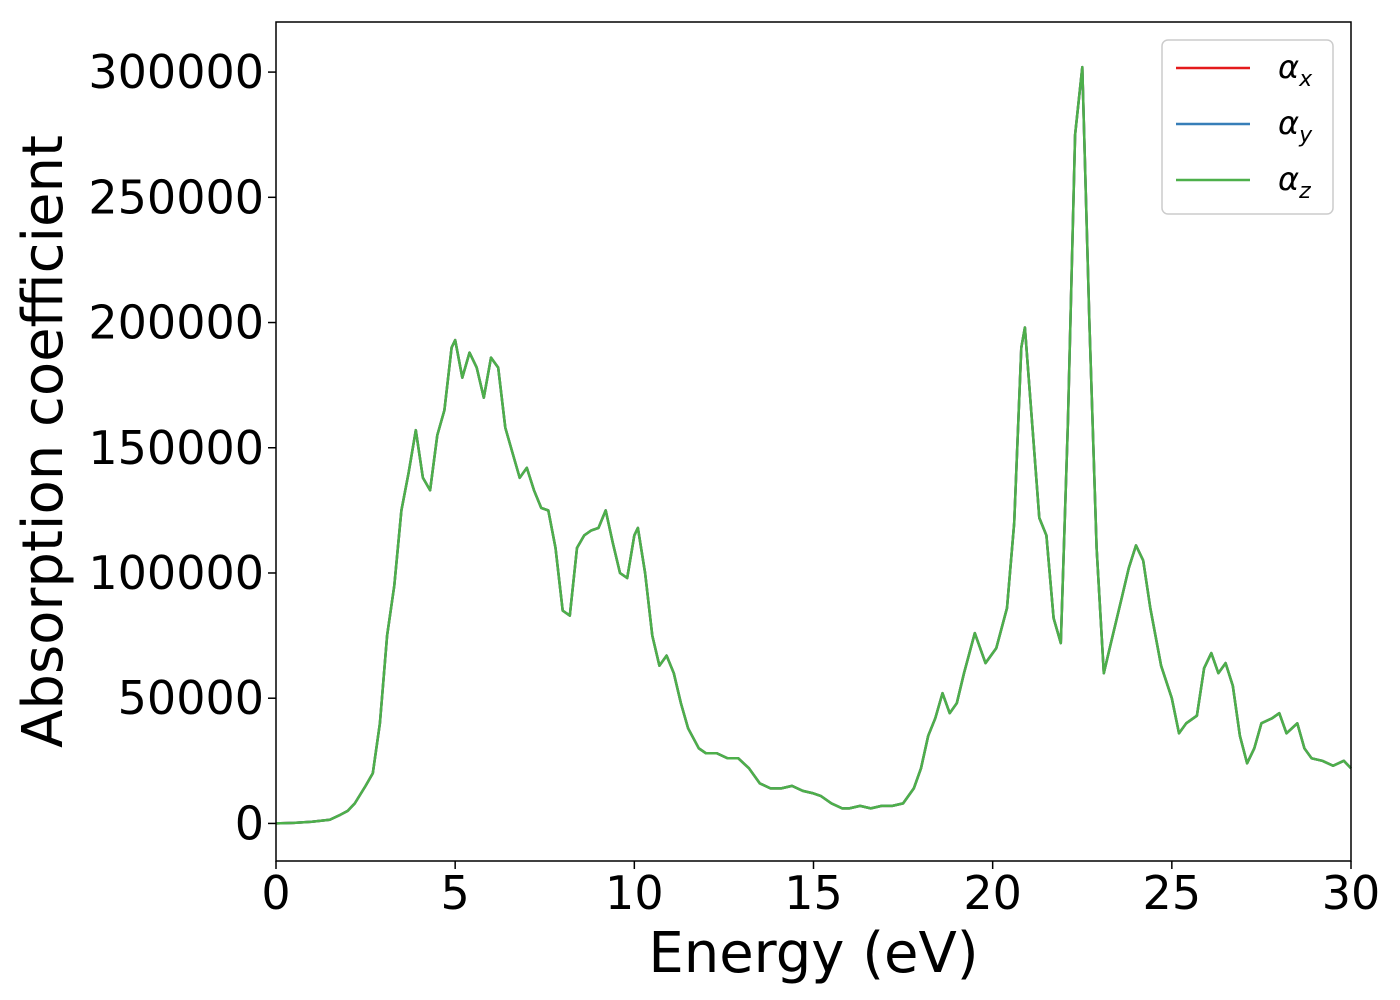 Image resolution: width=1400 pixels, height=1000 pixels. What do you see at coordinates (1305, 135) in the screenshot?
I see `legend-subscript: y` at bounding box center [1305, 135].